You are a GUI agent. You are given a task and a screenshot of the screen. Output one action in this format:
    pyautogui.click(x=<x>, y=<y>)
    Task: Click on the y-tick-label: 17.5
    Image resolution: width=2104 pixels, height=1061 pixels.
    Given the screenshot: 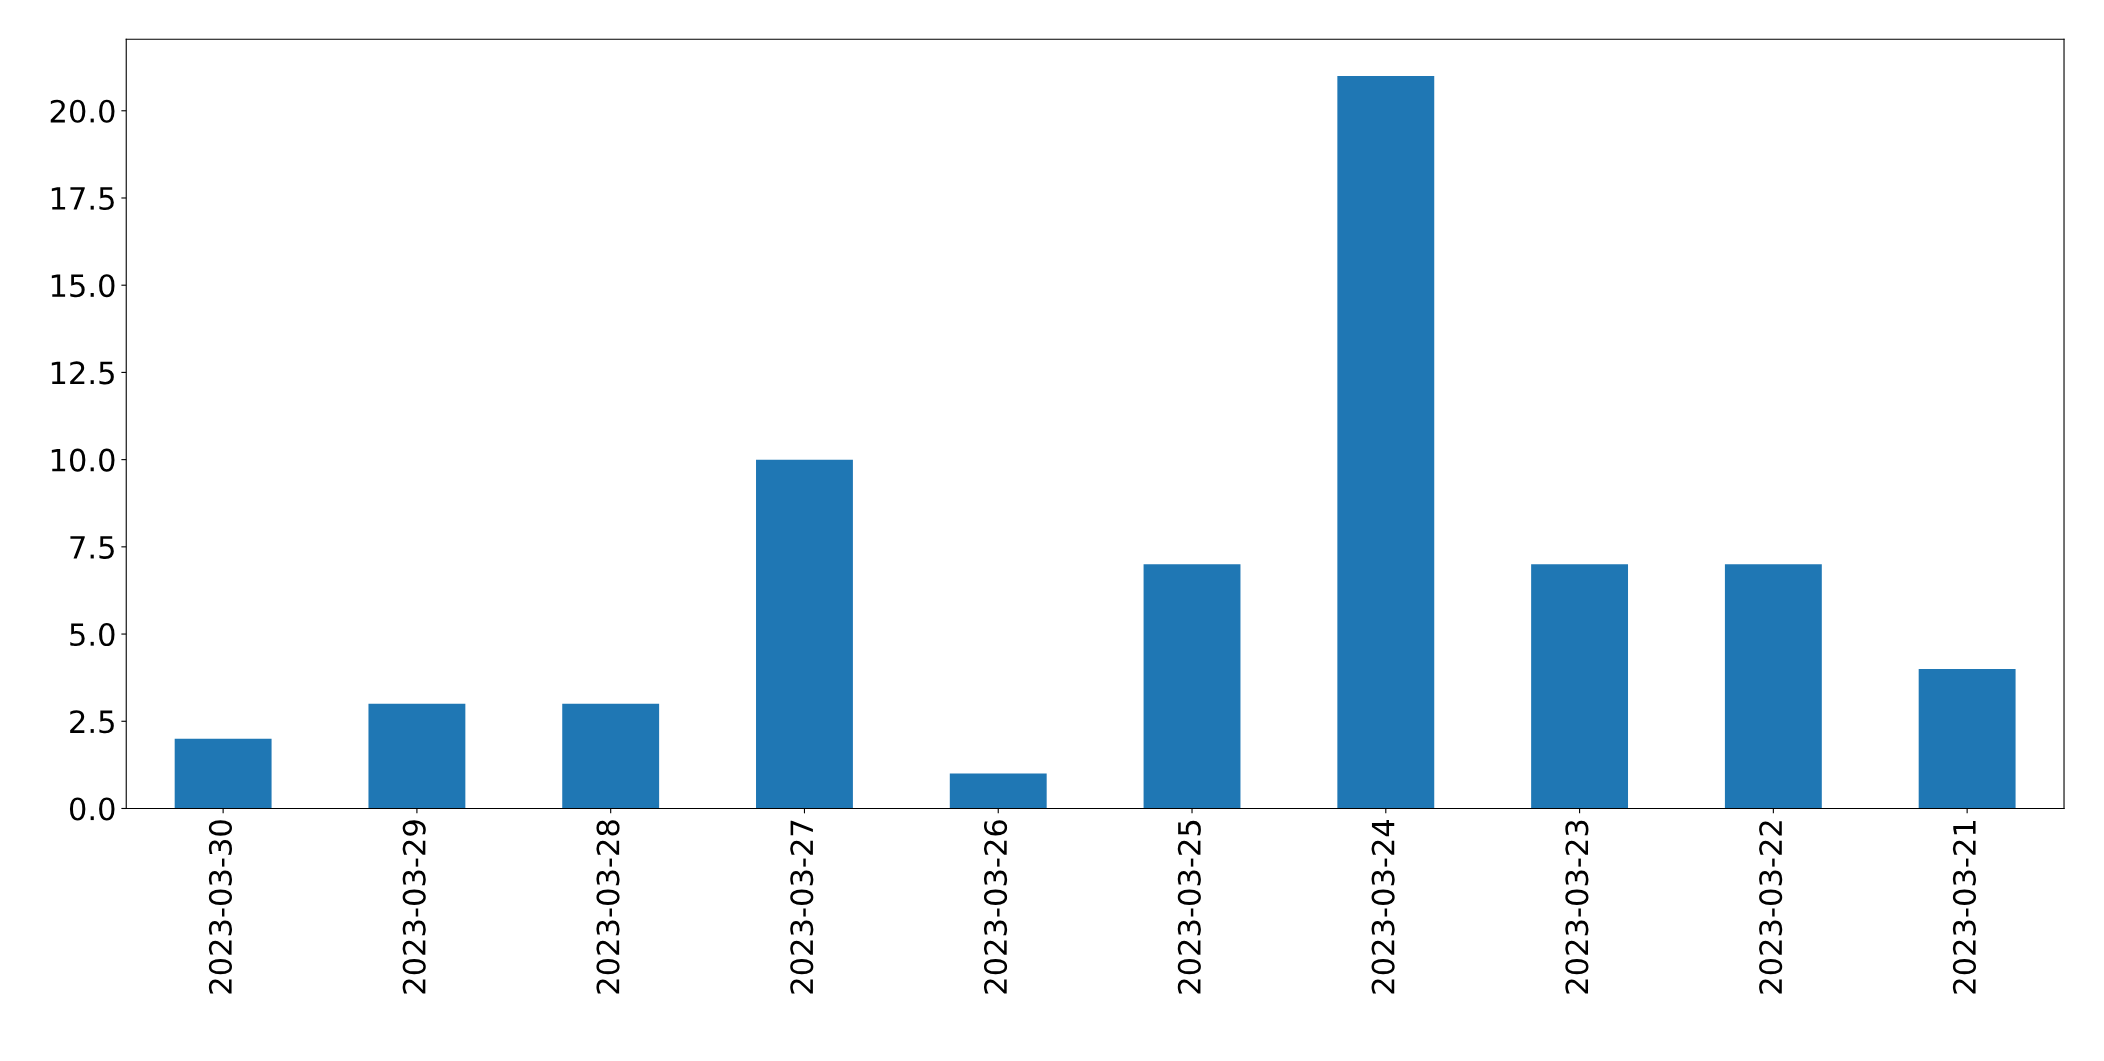 What is the action you would take?
    pyautogui.click(x=82, y=199)
    